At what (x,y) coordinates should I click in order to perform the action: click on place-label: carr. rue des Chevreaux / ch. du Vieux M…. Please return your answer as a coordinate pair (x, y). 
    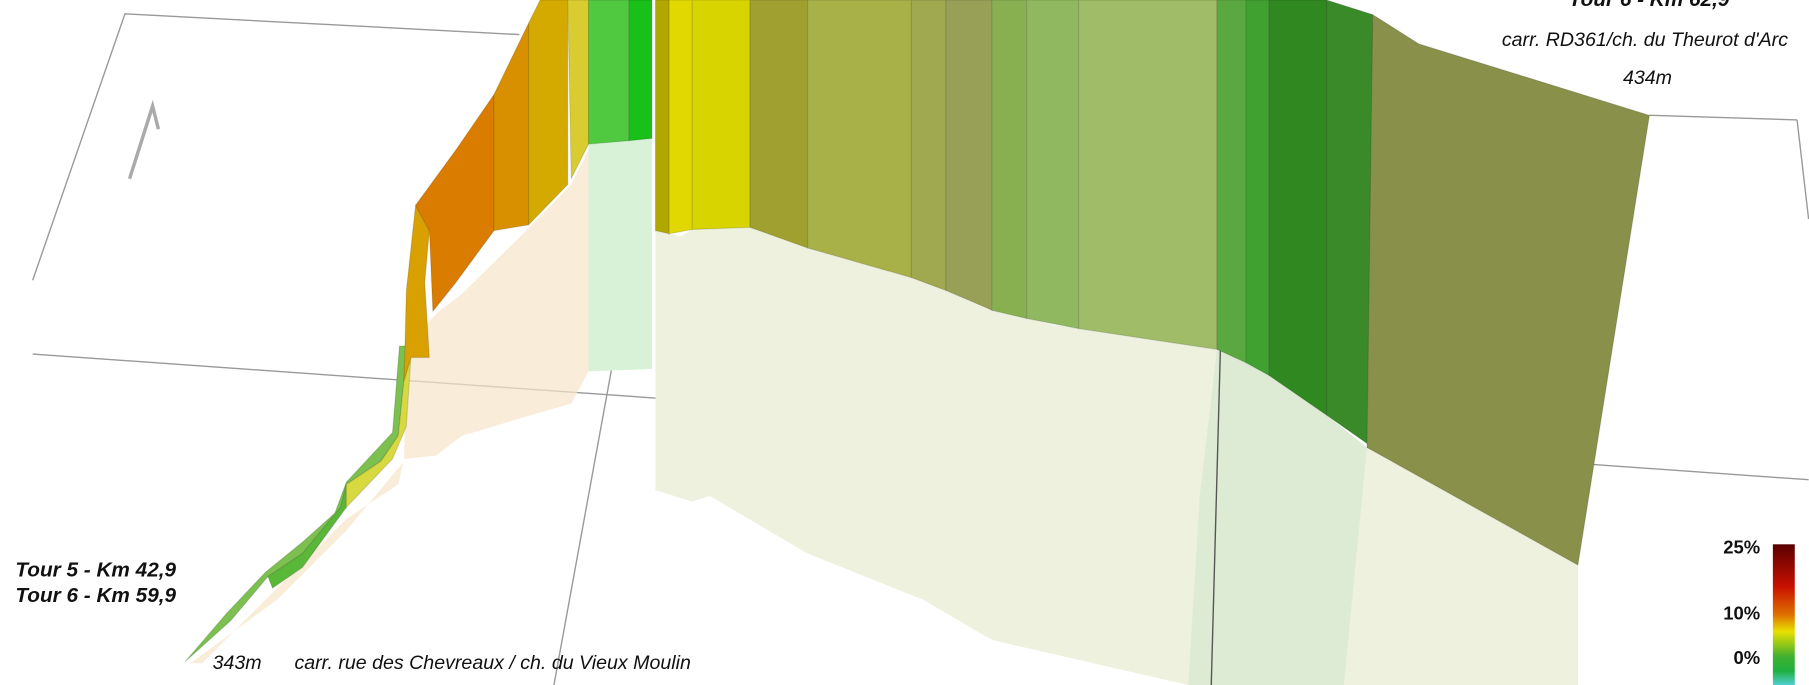
    Looking at the image, I should click on (492, 663).